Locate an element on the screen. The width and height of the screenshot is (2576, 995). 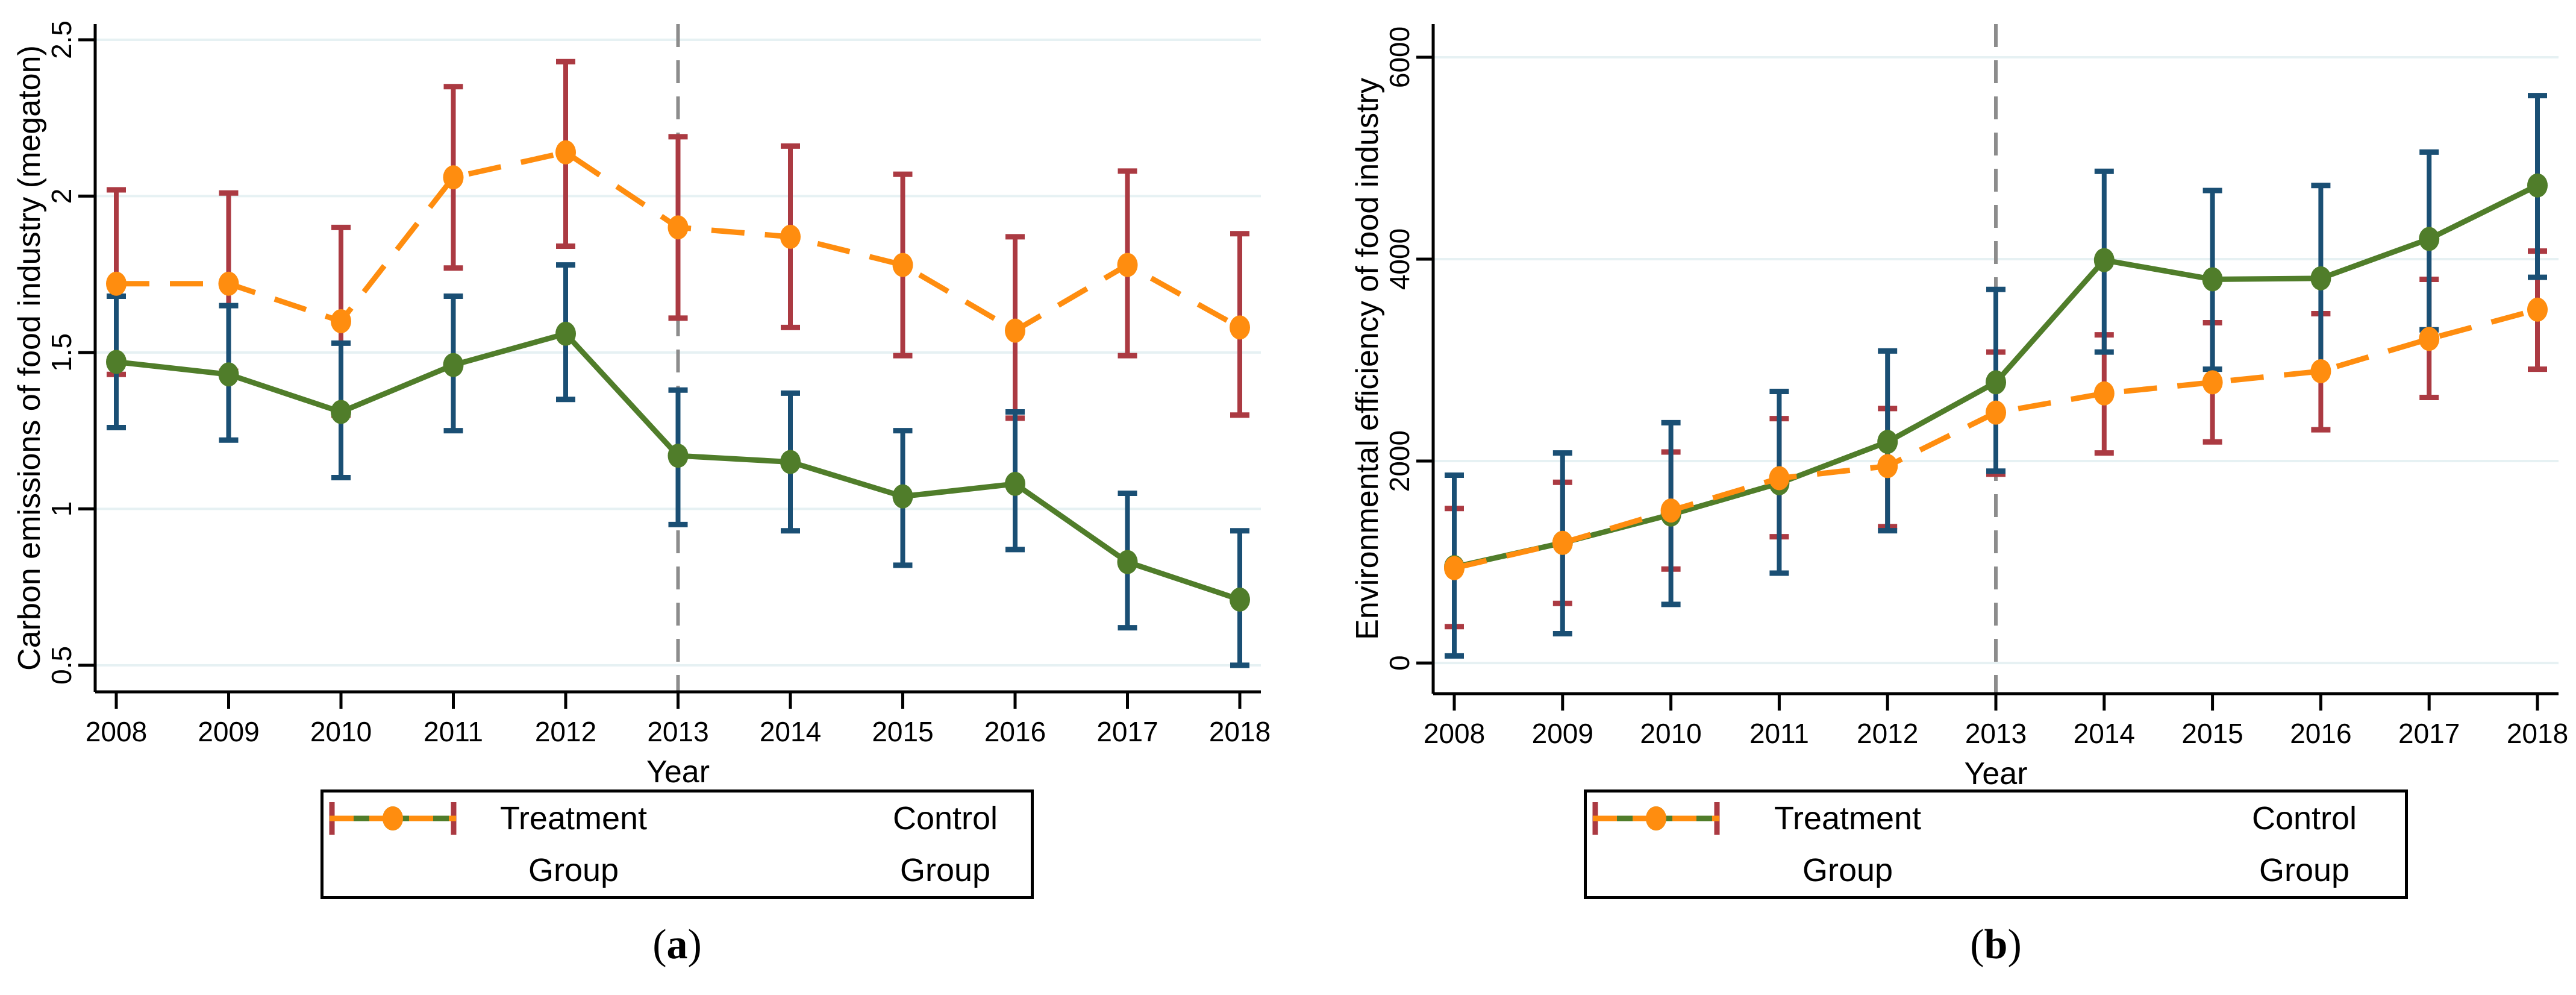
panel-b-x-tick-label: 2015 is located at coordinates (2212, 734).